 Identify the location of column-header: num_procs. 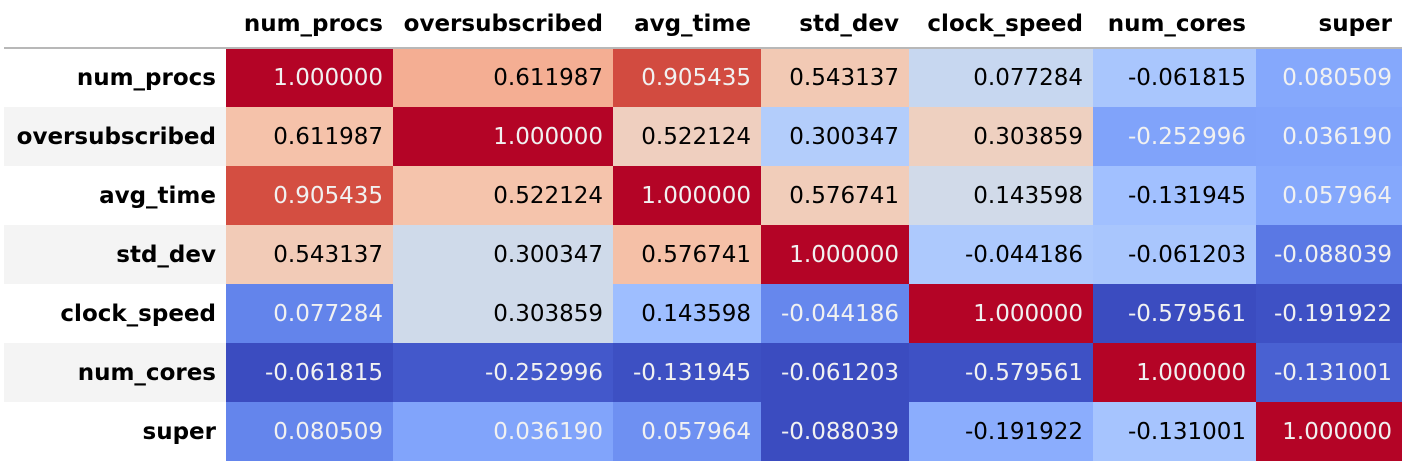
(309, 24).